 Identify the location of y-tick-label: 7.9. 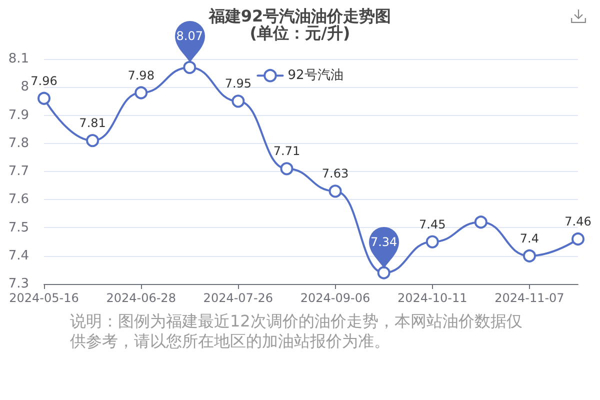
(18, 115).